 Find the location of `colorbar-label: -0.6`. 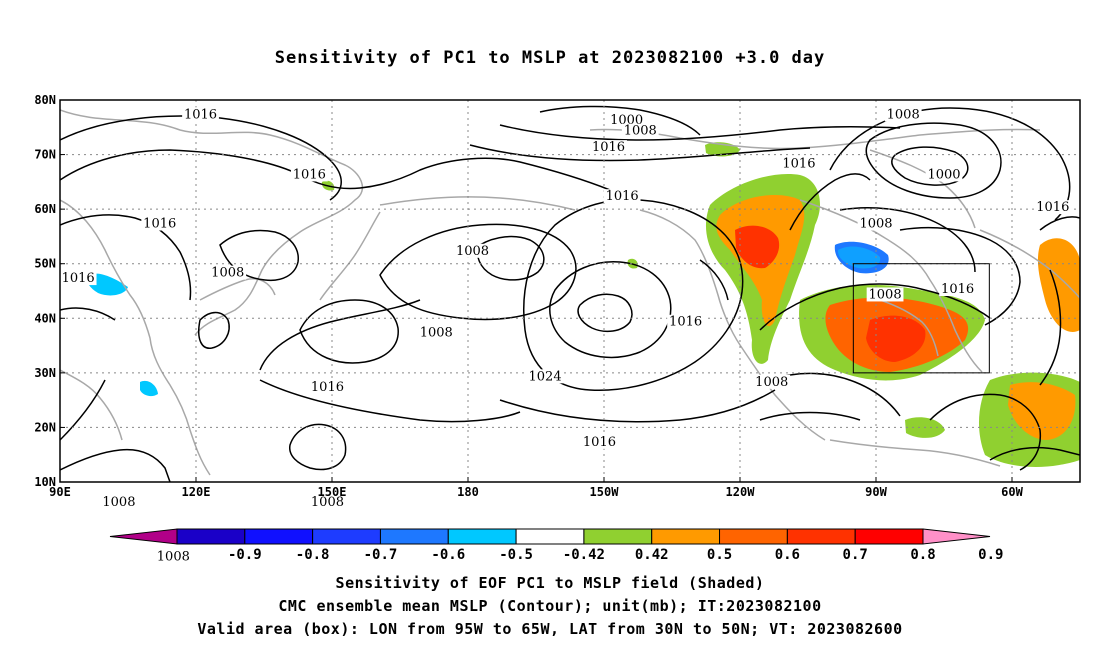

colorbar-label: -0.6 is located at coordinates (448, 555).